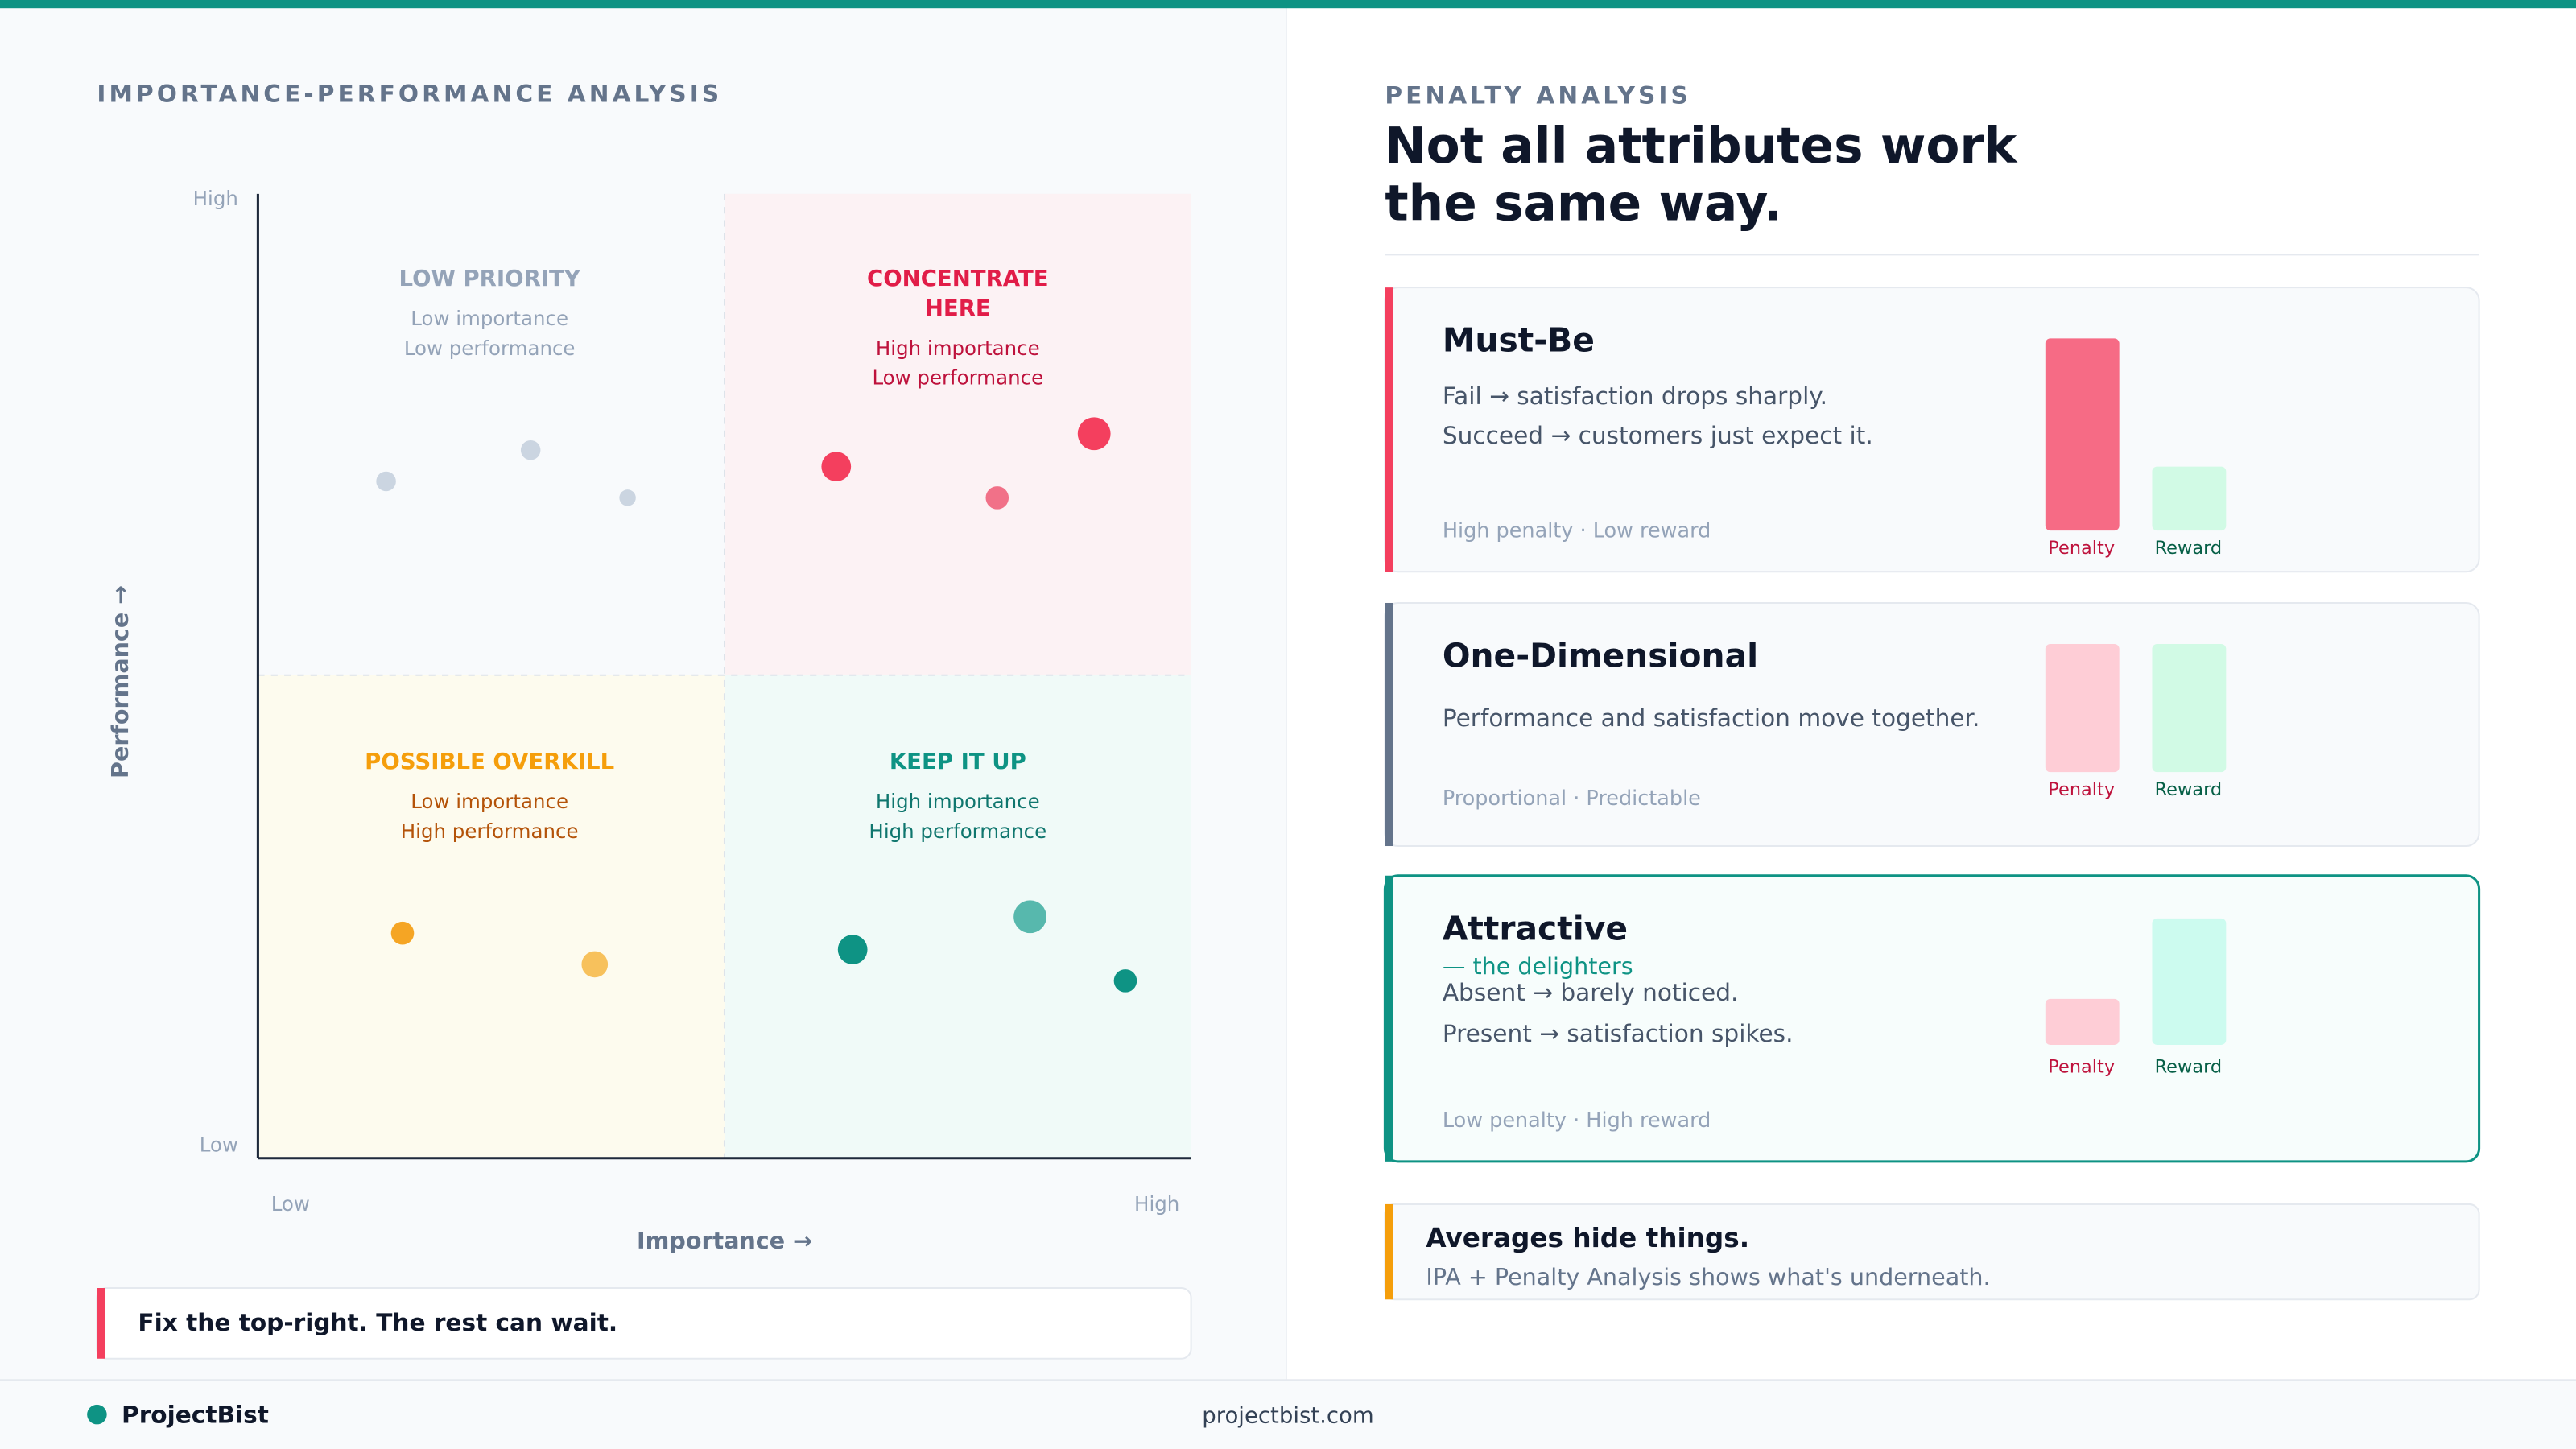  Describe the element at coordinates (1587, 1238) in the screenshot. I see `note-title: Averages hide things.` at that location.